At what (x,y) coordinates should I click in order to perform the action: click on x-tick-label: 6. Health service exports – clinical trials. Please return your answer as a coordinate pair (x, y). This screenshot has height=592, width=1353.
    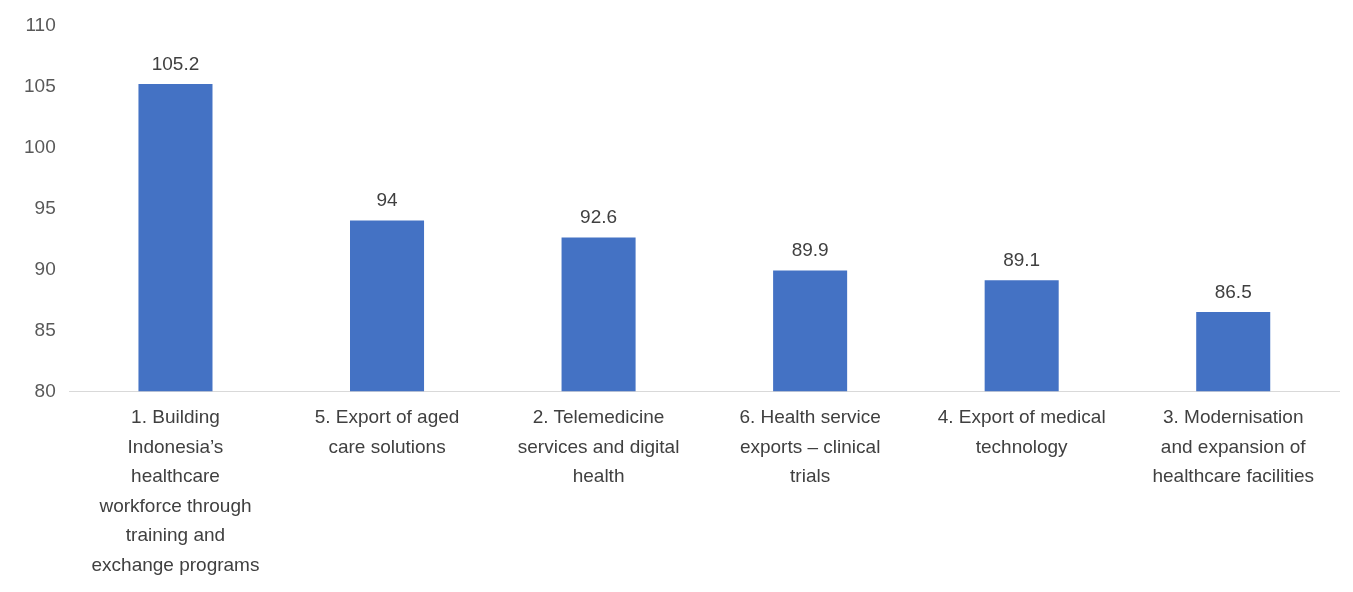
    Looking at the image, I should click on (810, 446).